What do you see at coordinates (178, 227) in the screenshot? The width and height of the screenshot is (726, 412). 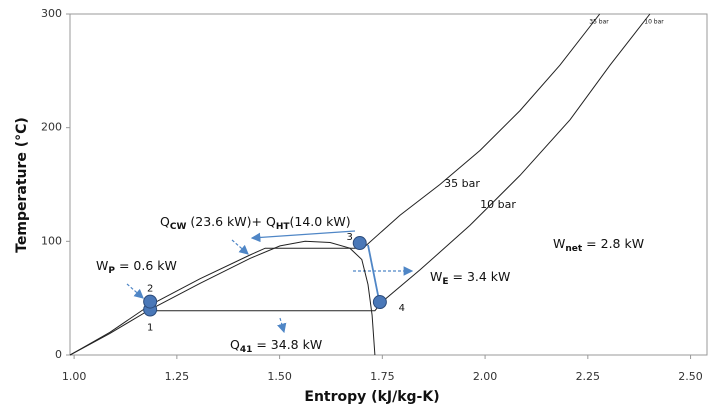 I see `annotation-part: CW` at bounding box center [178, 227].